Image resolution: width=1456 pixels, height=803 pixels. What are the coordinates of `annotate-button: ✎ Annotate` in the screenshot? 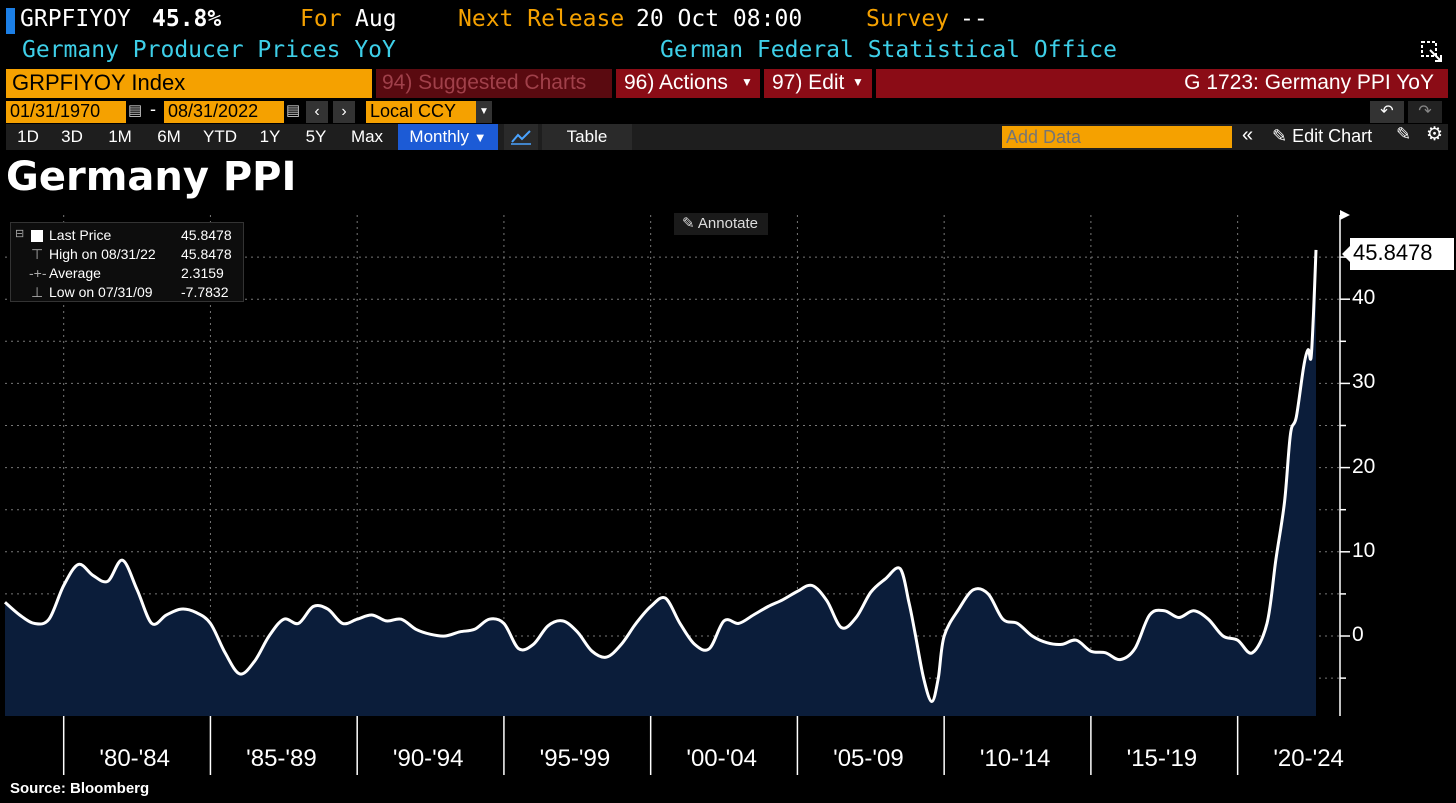 It's located at (721, 224).